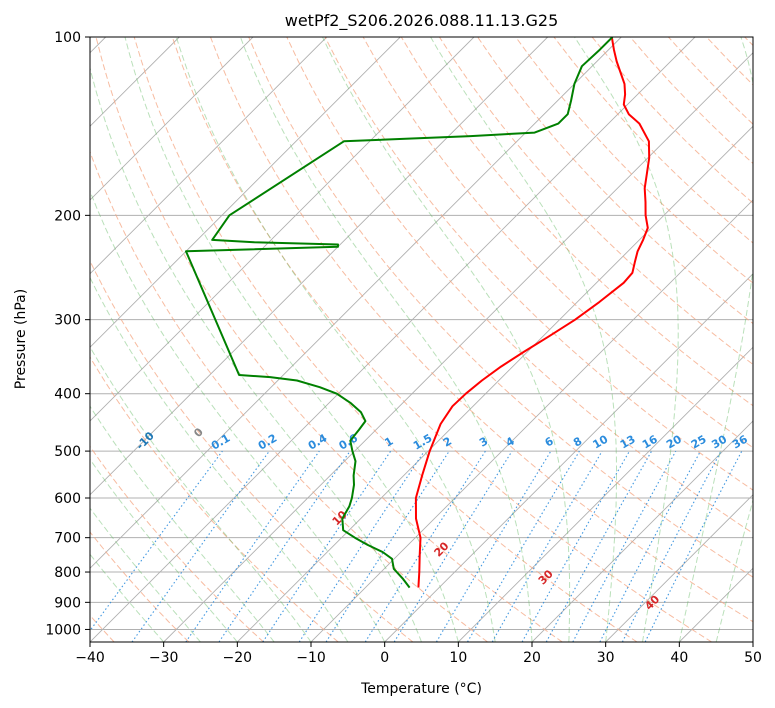  What do you see at coordinates (67, 452) in the screenshot?
I see `y-tick-label: 500` at bounding box center [67, 452].